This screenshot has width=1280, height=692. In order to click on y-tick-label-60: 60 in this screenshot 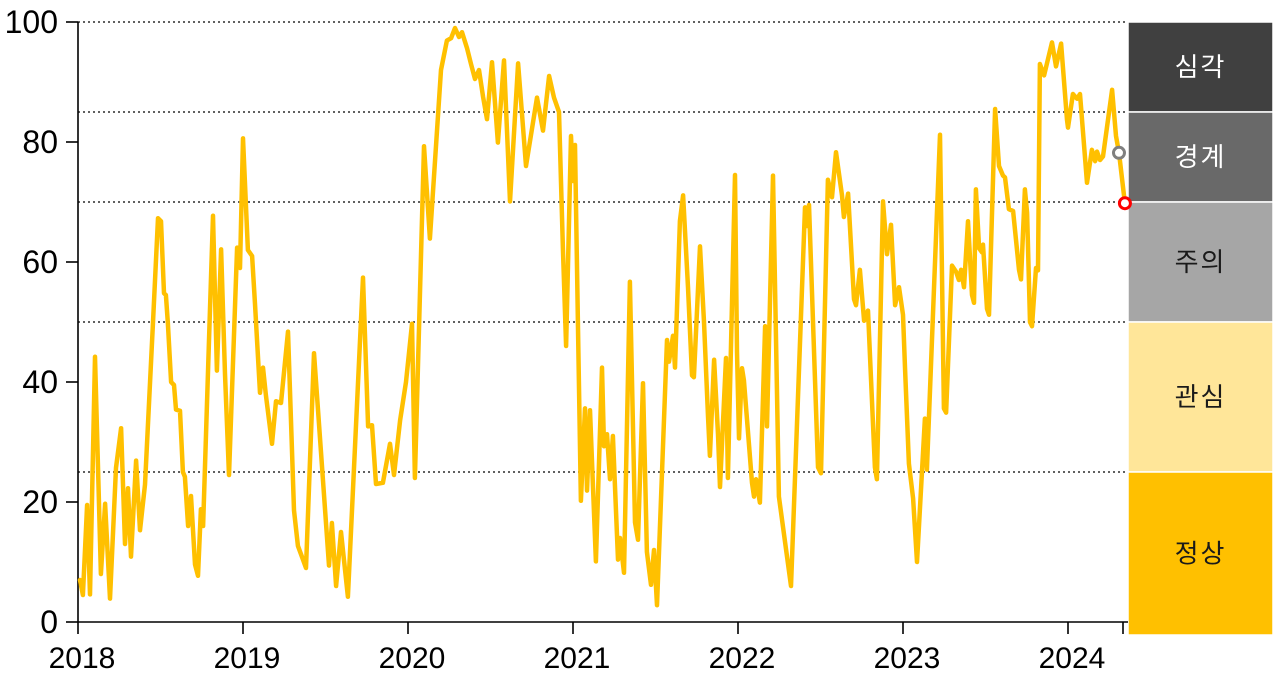, I will do `click(40, 262)`.